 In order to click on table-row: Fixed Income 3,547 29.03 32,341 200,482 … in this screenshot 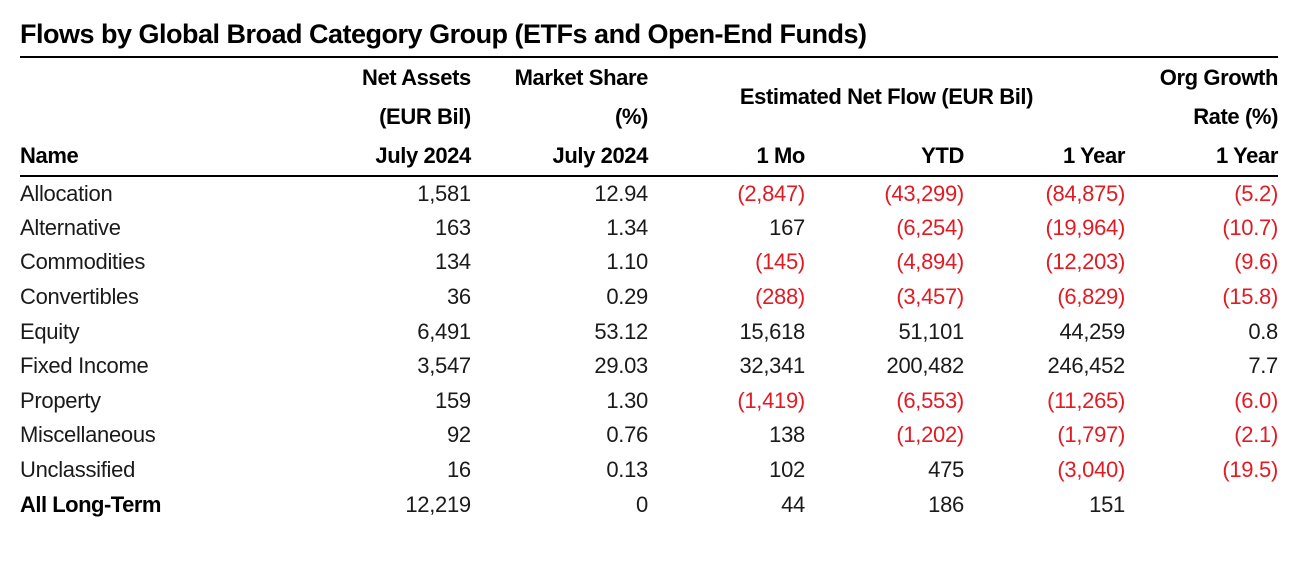, I will do `click(649, 366)`.